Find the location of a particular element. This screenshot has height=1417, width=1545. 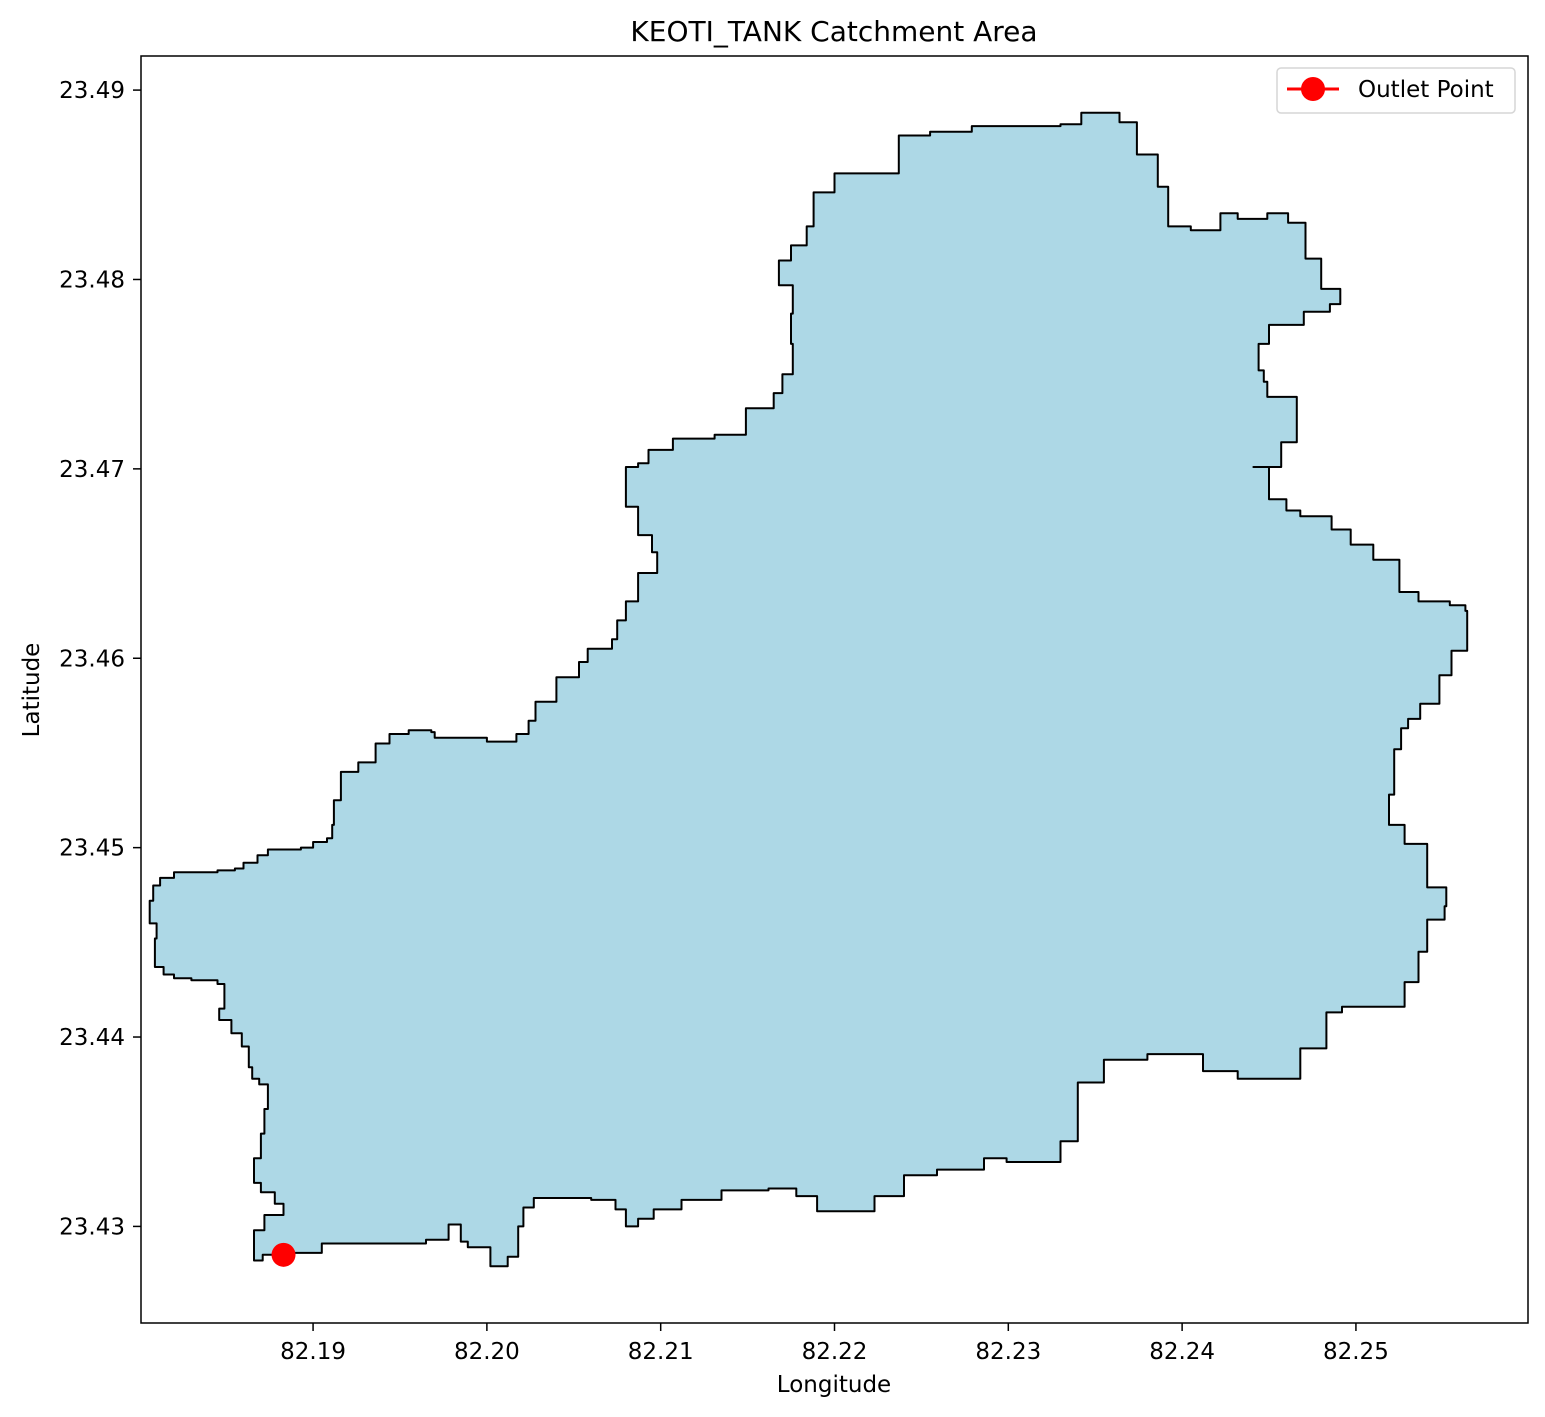

x-tick-label: 82.24 is located at coordinates (1182, 1352).